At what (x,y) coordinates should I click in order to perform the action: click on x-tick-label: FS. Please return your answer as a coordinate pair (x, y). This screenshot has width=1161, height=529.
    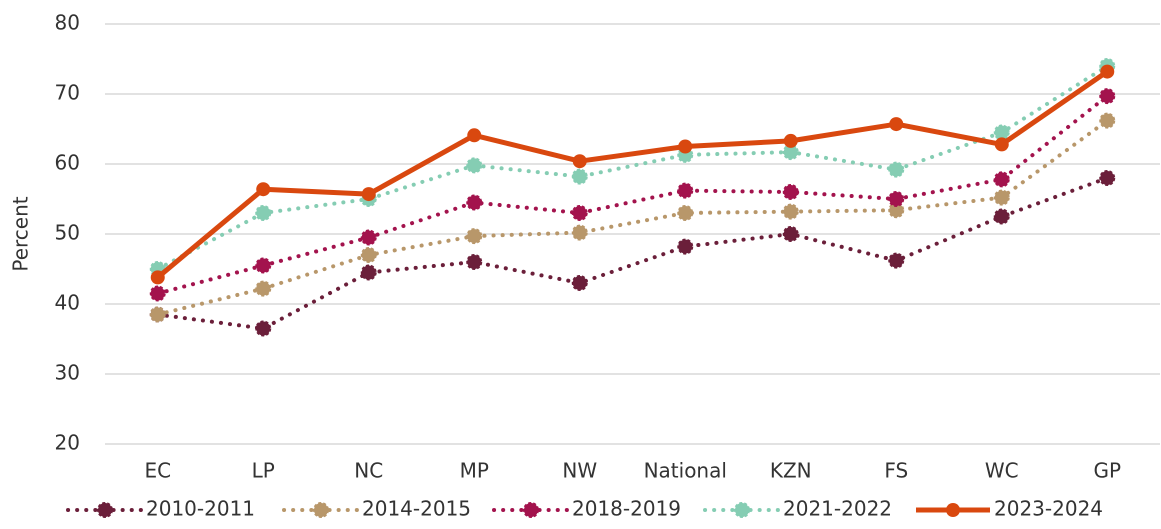
    Looking at the image, I should click on (896, 471).